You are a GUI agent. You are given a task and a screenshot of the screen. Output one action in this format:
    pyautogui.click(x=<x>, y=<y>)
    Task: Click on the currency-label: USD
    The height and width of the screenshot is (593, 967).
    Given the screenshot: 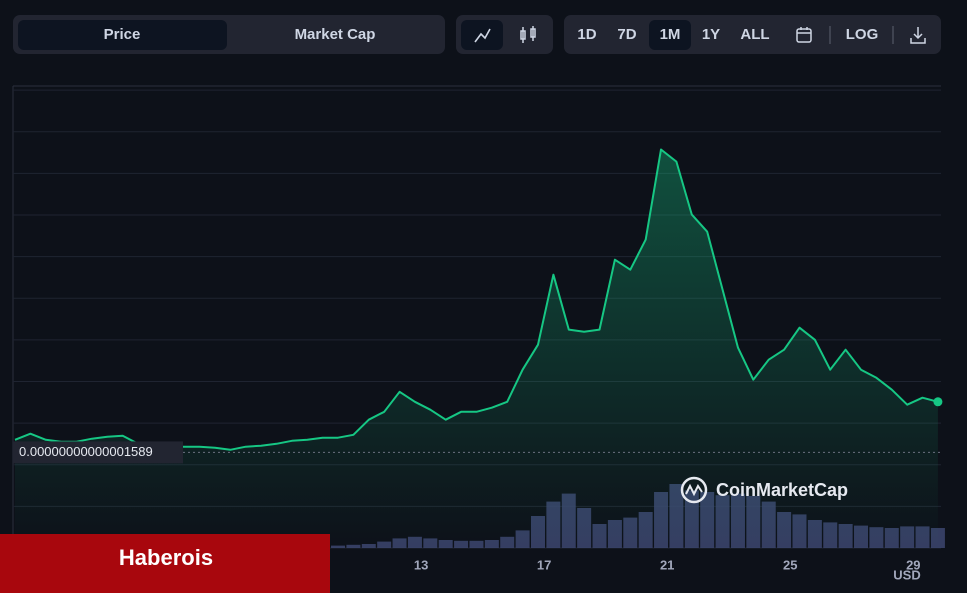 What is the action you would take?
    pyautogui.click(x=906, y=574)
    